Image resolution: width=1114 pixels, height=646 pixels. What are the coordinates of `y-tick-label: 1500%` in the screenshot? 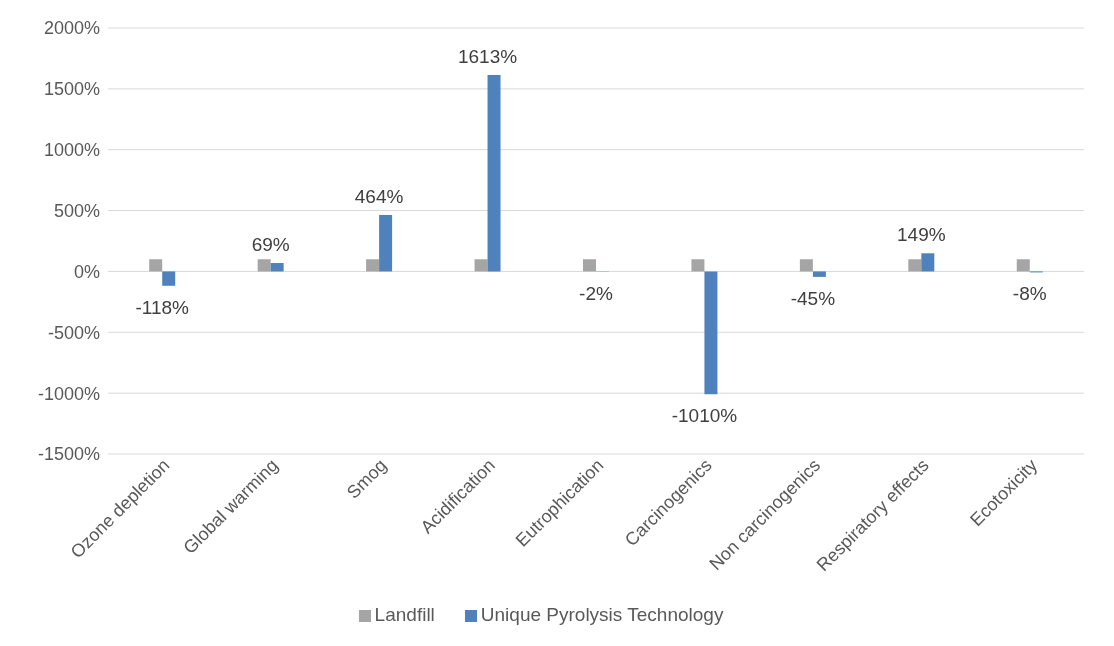 It's located at (71, 89).